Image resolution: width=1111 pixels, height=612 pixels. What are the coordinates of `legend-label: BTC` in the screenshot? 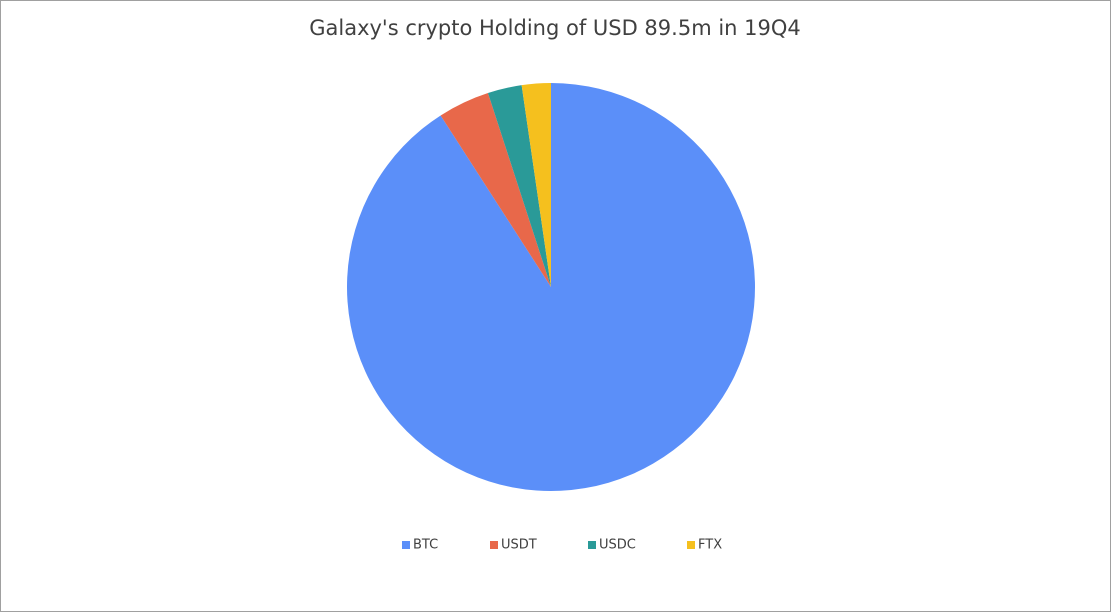 It's located at (425, 545).